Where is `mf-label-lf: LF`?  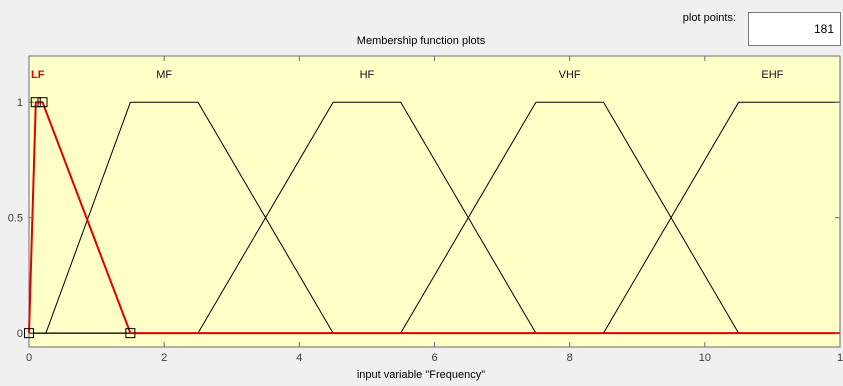 mf-label-lf: LF is located at coordinates (38, 75).